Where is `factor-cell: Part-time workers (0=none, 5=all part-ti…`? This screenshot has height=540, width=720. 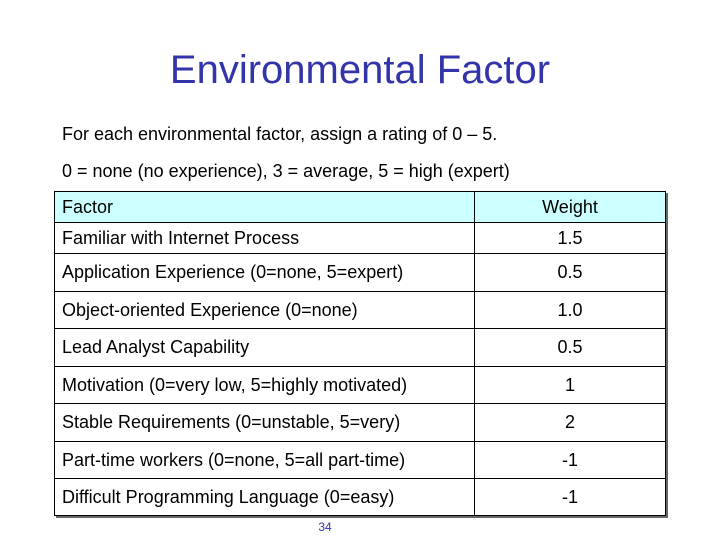
factor-cell: Part-time workers (0=none, 5=all part-ti… is located at coordinates (265, 460).